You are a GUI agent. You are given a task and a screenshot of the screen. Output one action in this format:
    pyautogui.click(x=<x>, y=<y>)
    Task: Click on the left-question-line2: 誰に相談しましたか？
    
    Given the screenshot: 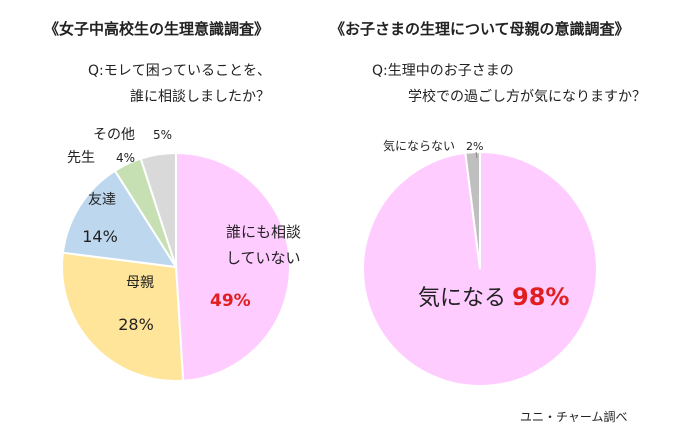 What is the action you would take?
    pyautogui.click(x=200, y=97)
    